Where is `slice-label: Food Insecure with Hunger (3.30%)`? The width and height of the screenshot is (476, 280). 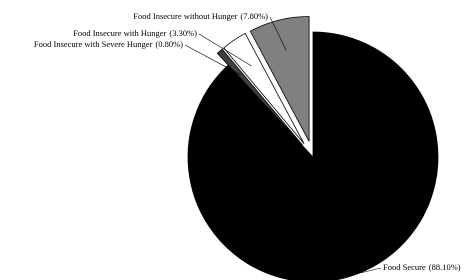
slice-label: Food Insecure with Hunger (3.30%) is located at coordinates (135, 33).